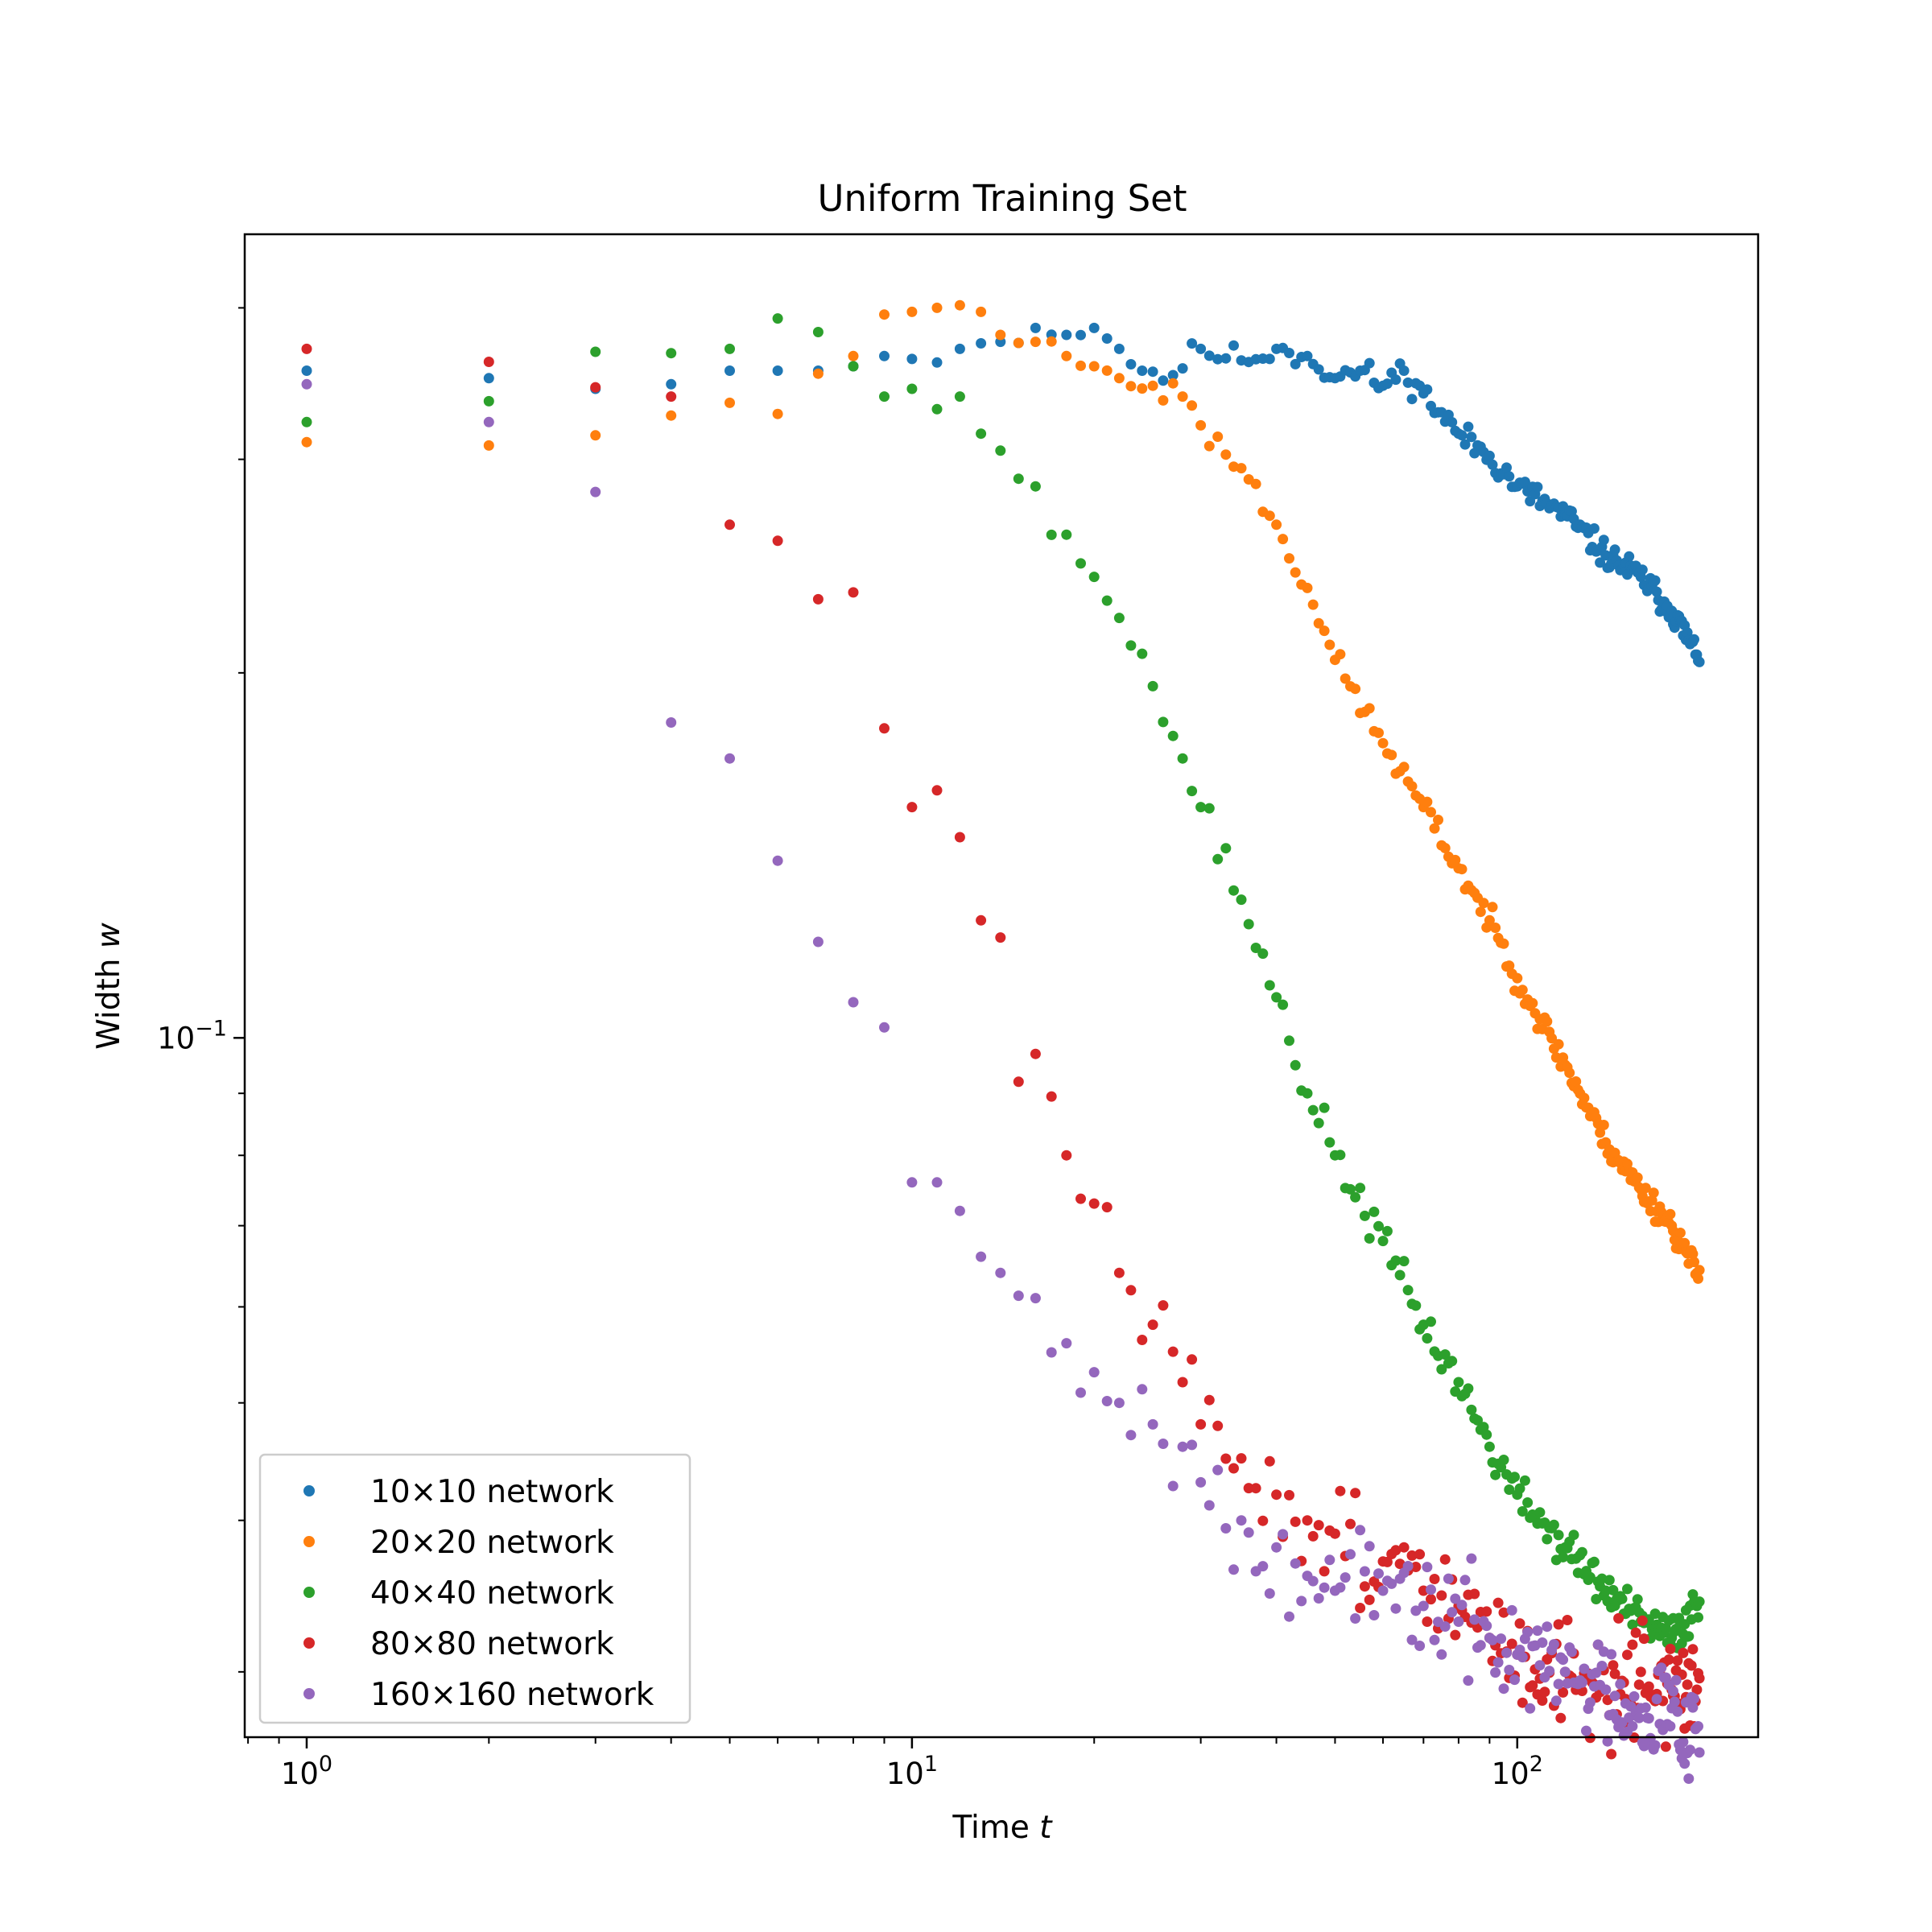 Image resolution: width=1932 pixels, height=1932 pixels. Describe the element at coordinates (309, 1541) in the screenshot. I see `legend-marker` at that location.